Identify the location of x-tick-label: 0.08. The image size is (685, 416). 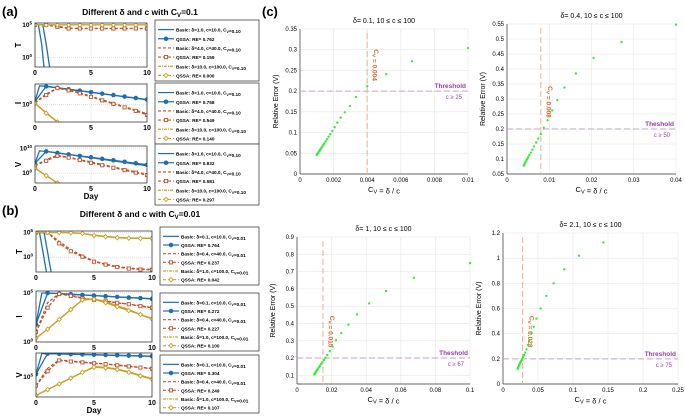
(436, 391).